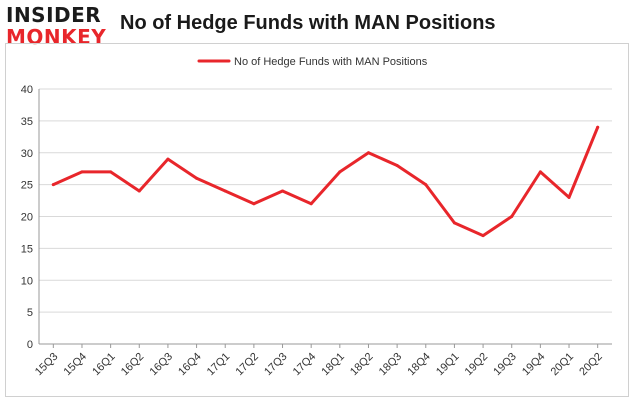  I want to click on x-tick-label: 17Q2, so click(247, 365).